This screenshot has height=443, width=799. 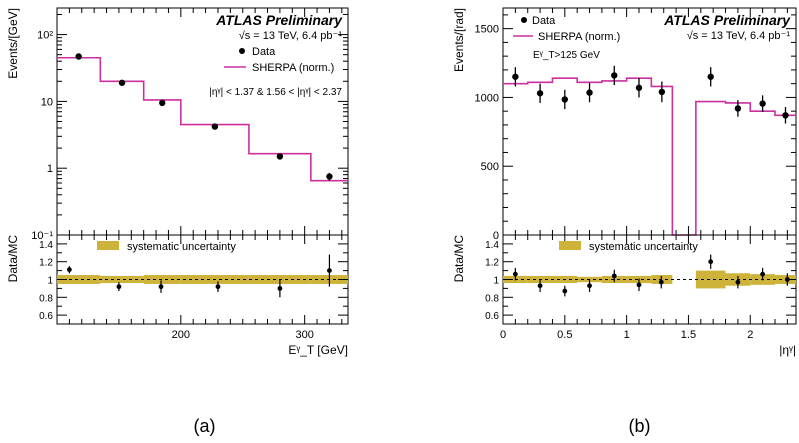 What do you see at coordinates (688, 335) in the screenshot?
I see `x-tick-label: 1.5` at bounding box center [688, 335].